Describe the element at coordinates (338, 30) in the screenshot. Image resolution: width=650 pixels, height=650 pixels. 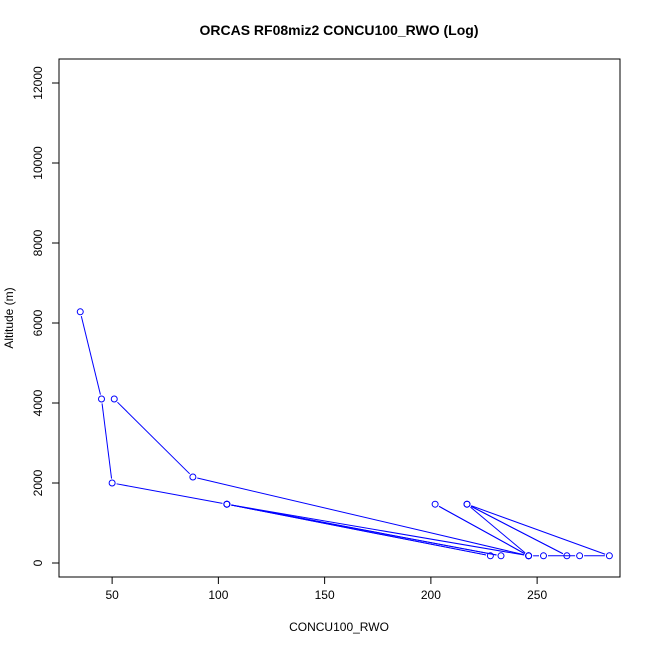
I see `chart-title: ORCAS RF08miz2 CONCU100_RWO (Log)` at that location.